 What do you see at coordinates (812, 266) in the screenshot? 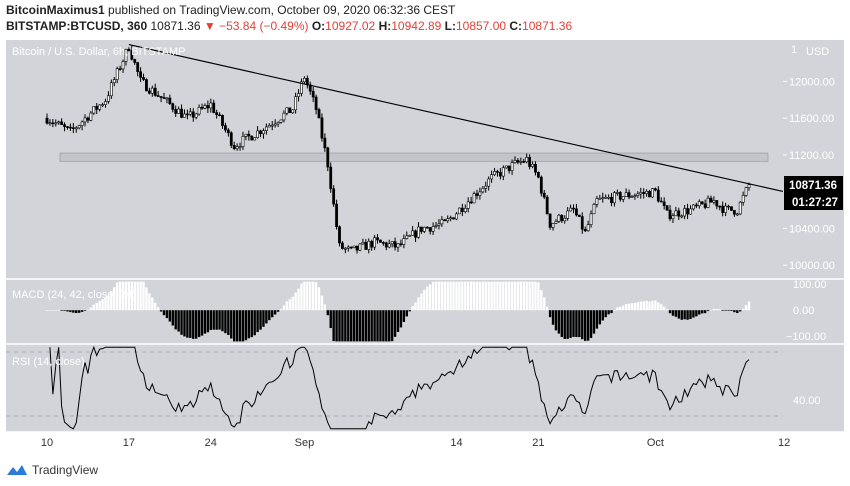
I see `price-tick-label: 10000.00` at bounding box center [812, 266].